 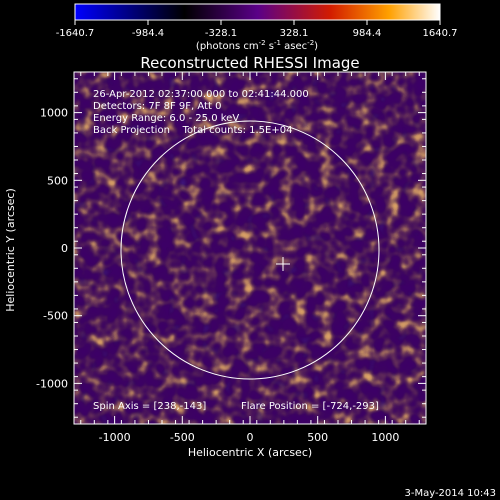 I want to click on info-line-detectors: Detectors: 7F 8F 9F, Att 0, so click(x=157, y=106).